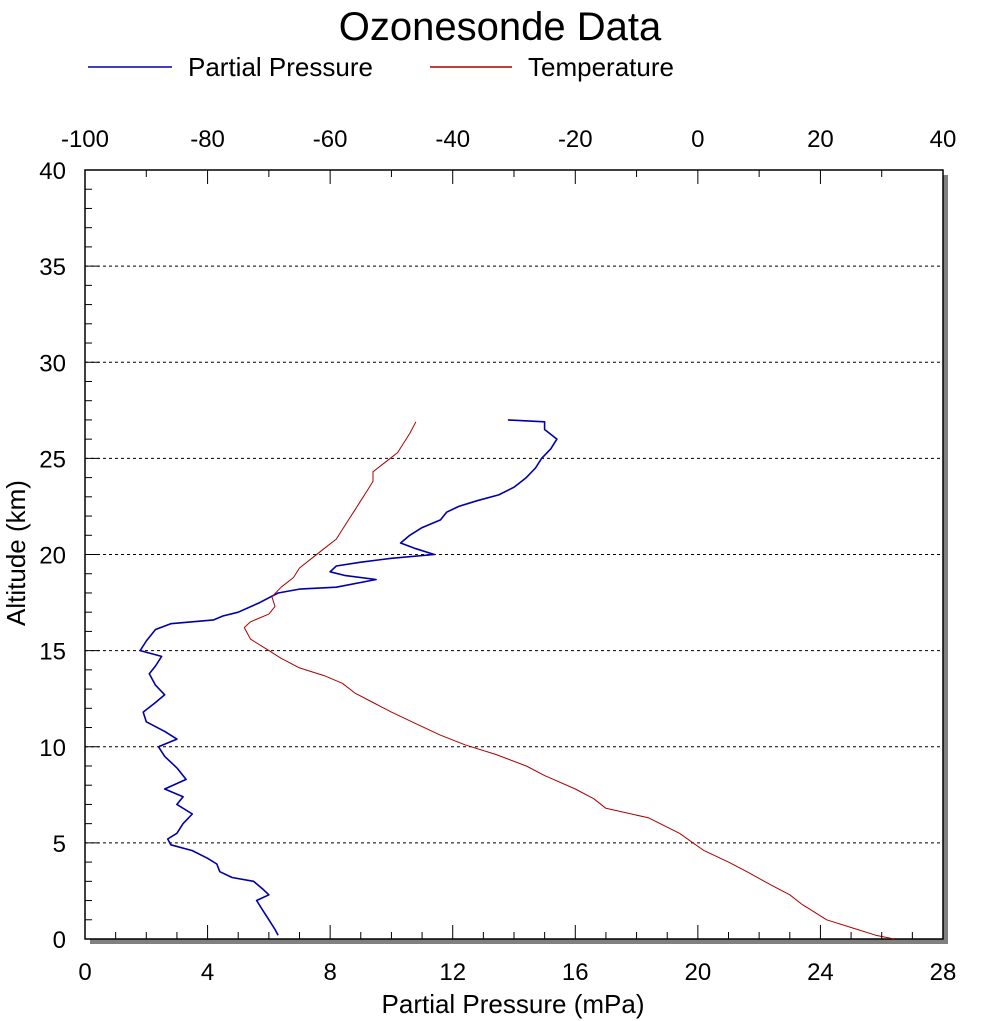  I want to click on chart-title: Ozonesonde Data, so click(500, 27).